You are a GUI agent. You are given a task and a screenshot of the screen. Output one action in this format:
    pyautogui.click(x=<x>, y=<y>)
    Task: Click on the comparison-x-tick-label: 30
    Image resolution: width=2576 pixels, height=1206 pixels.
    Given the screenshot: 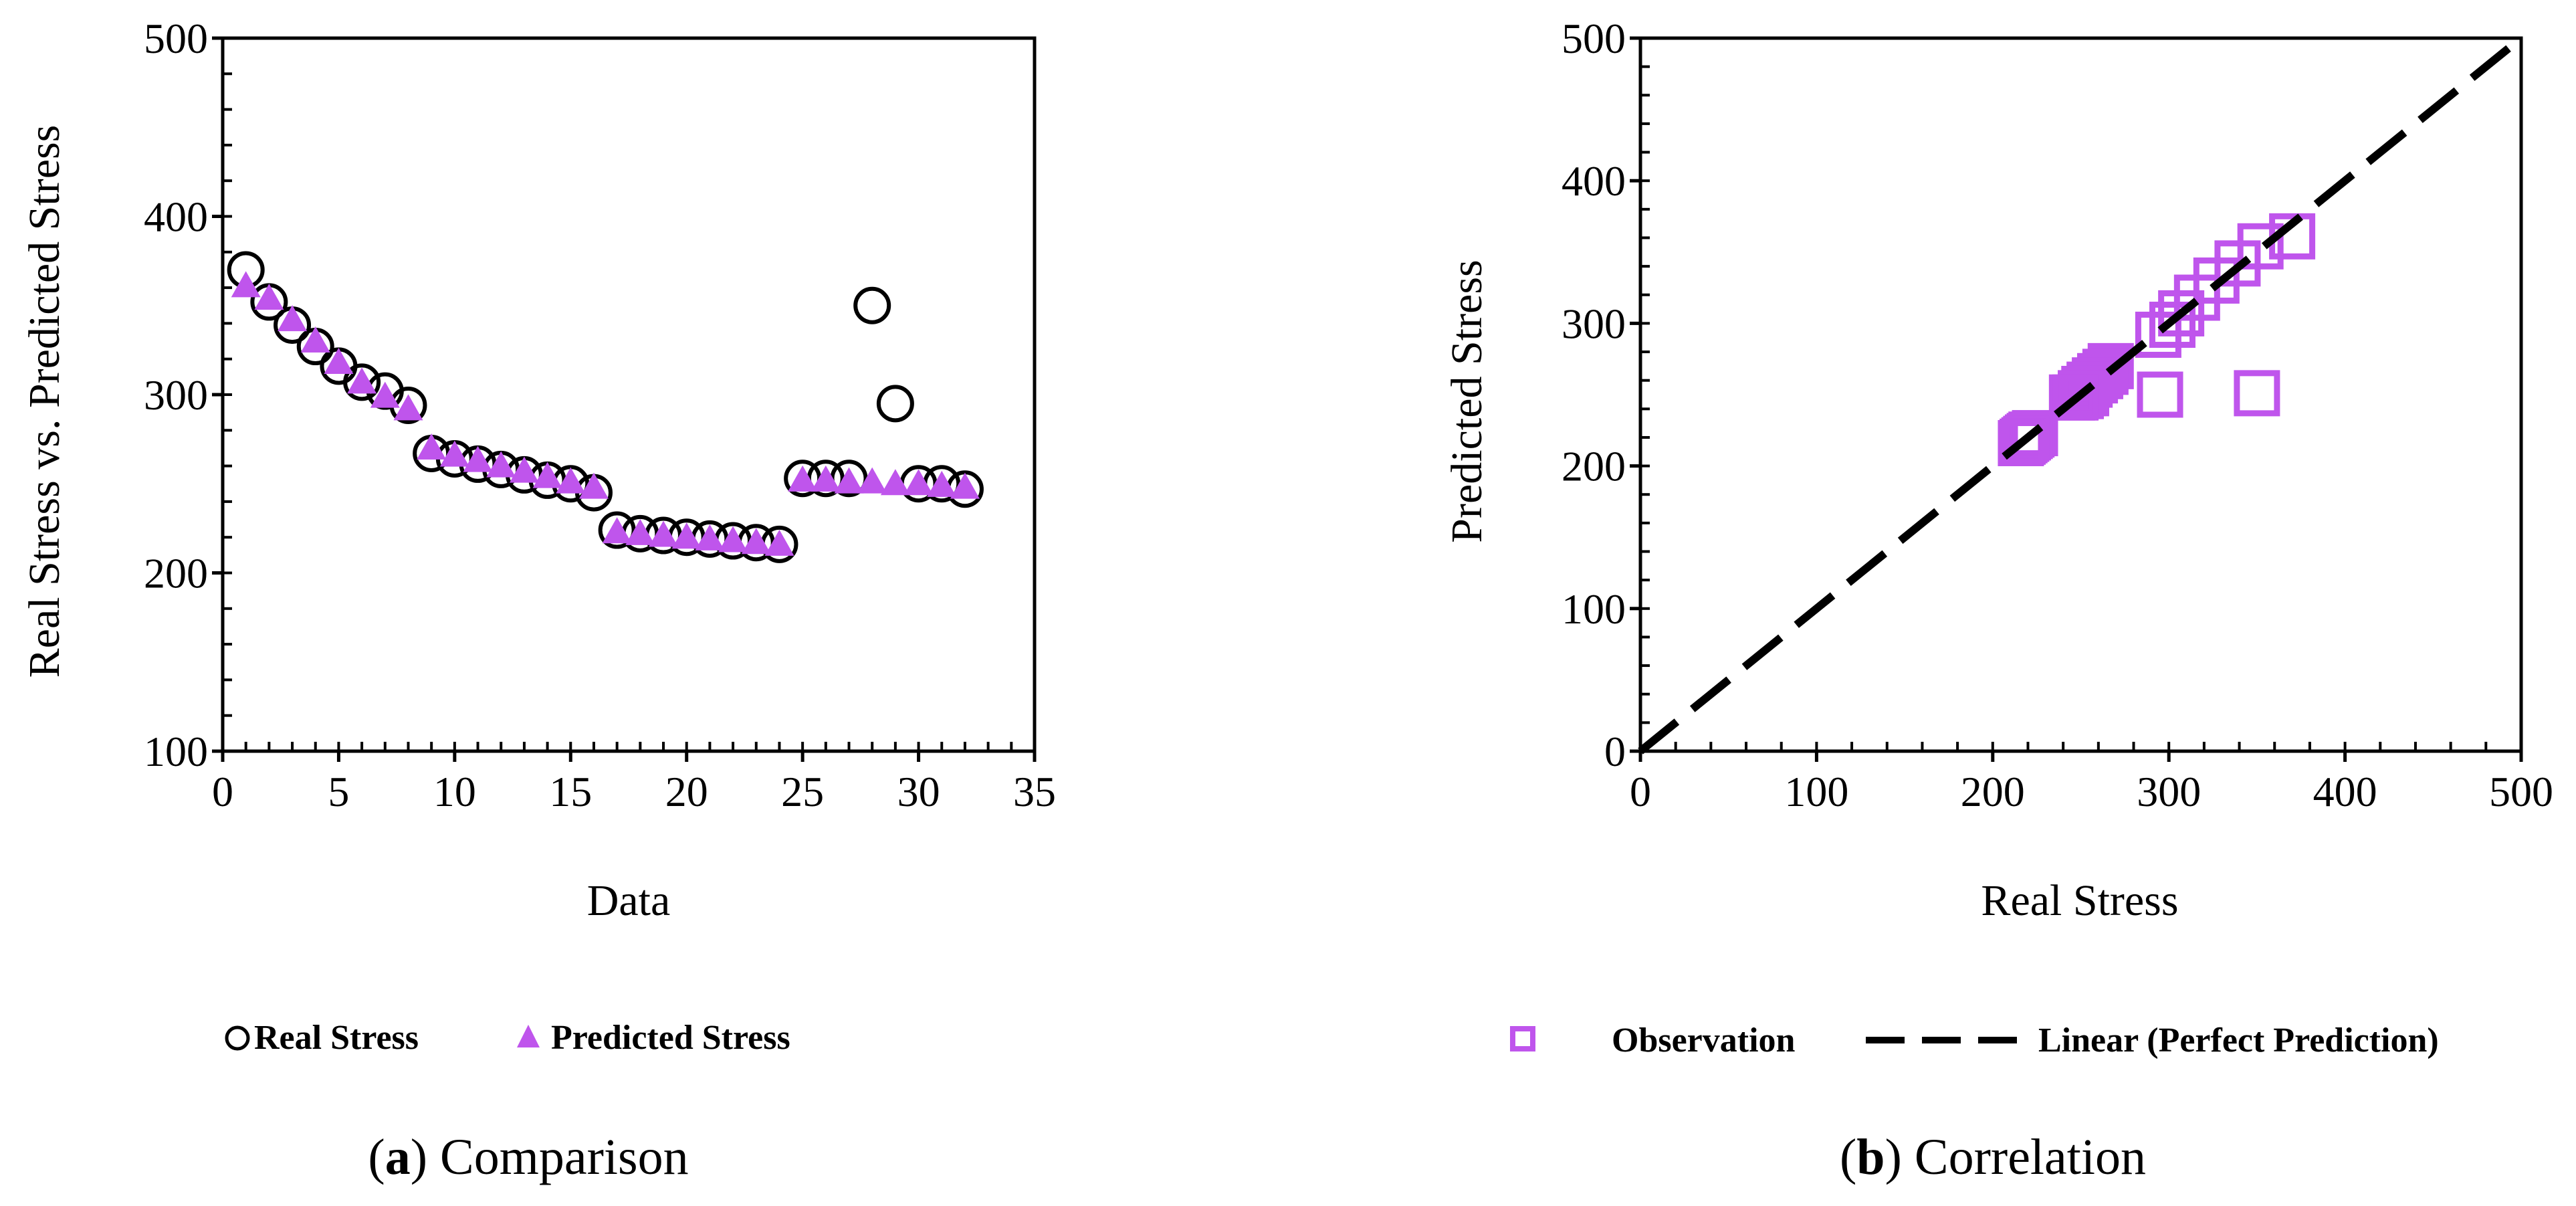 What is the action you would take?
    pyautogui.click(x=919, y=791)
    